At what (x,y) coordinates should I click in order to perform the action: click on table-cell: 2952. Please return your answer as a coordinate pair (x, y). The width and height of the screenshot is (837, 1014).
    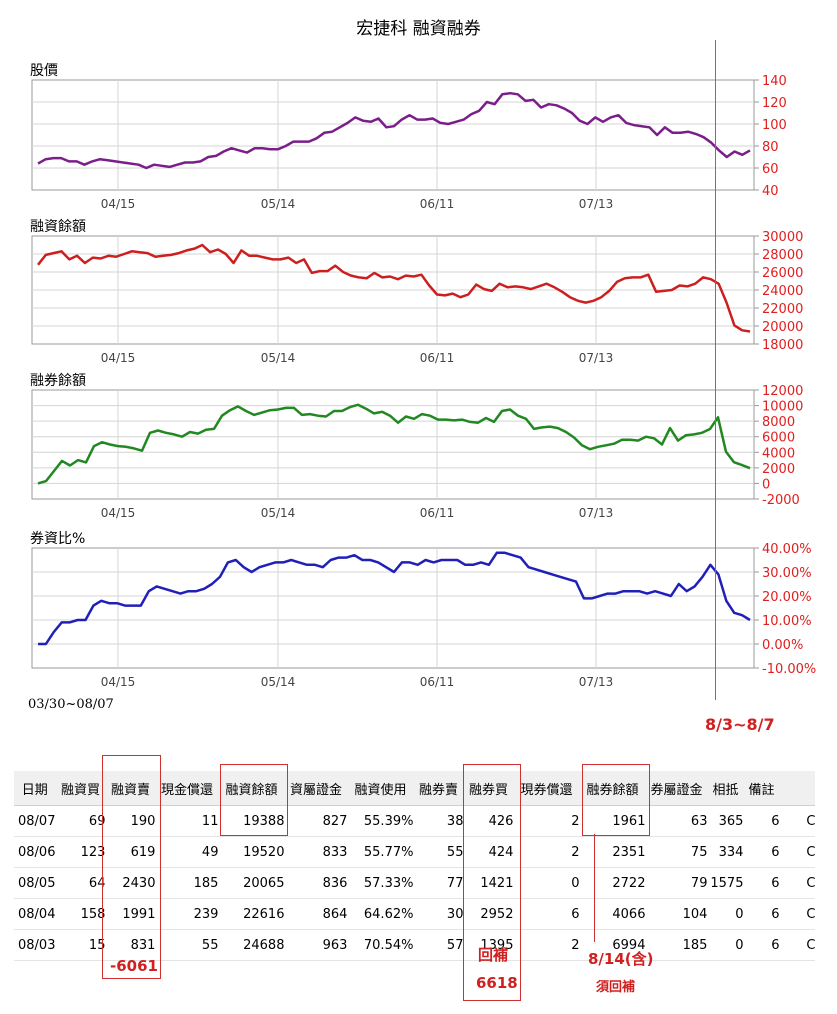
    Looking at the image, I should click on (488, 914).